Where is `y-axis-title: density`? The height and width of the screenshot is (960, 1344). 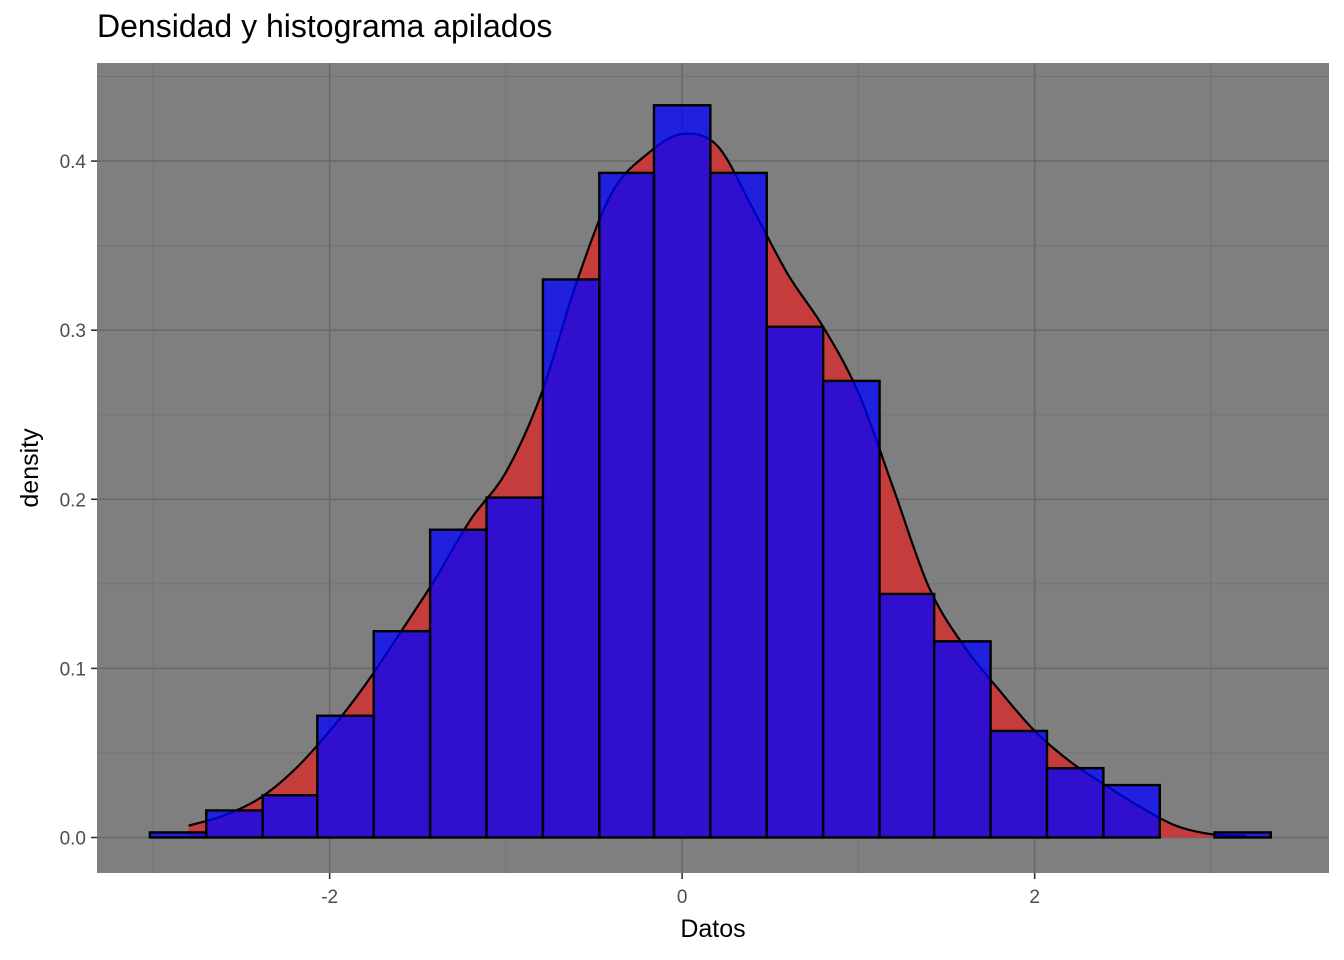
y-axis-title: density is located at coordinates (30, 468).